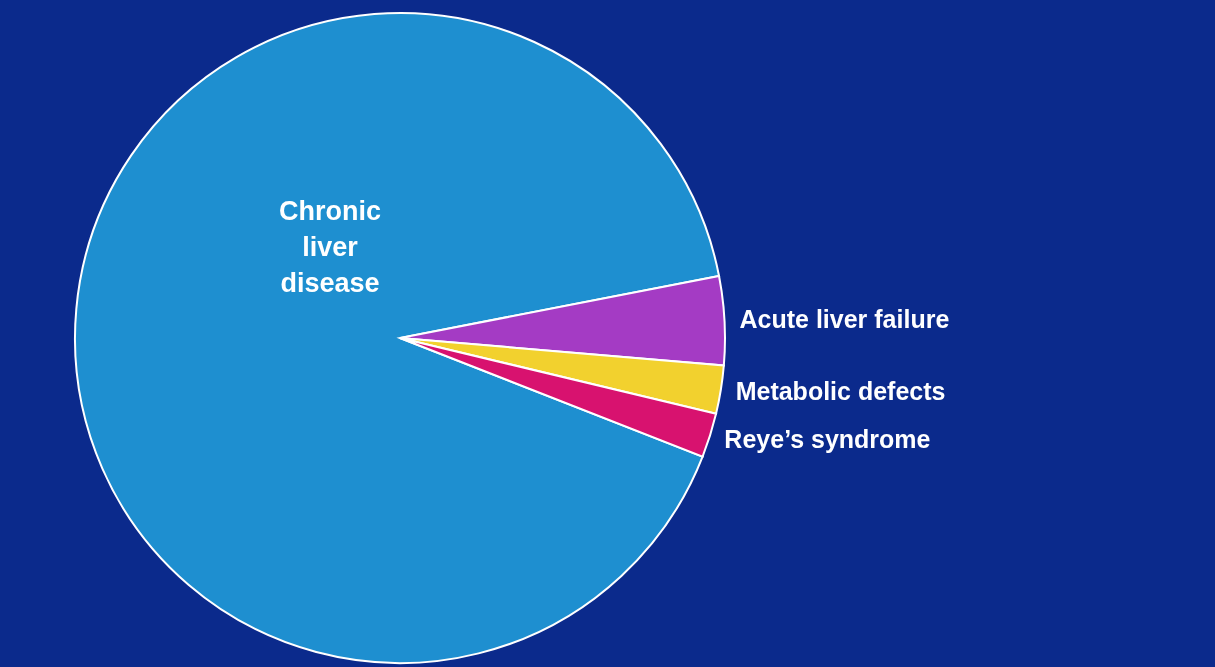  I want to click on slice-label: Metabolic defects, so click(840, 391).